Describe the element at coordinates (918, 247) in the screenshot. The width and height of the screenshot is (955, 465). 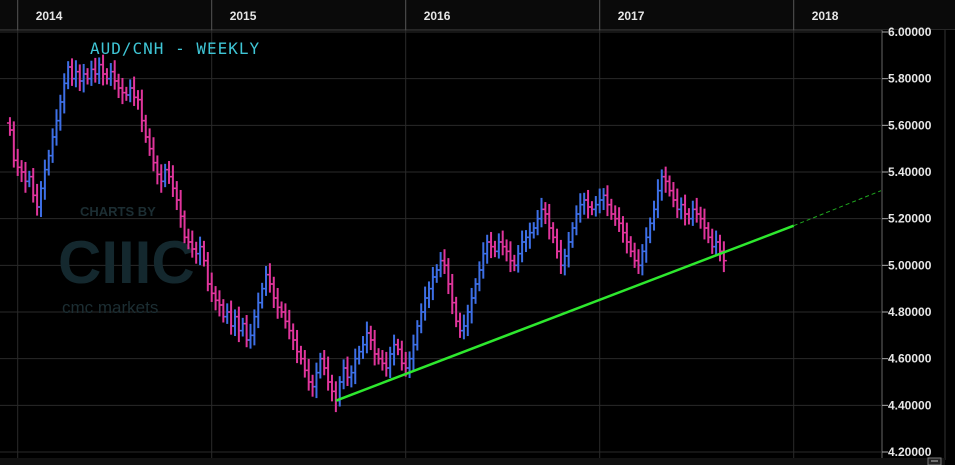
I see `y-axis-panel` at that location.